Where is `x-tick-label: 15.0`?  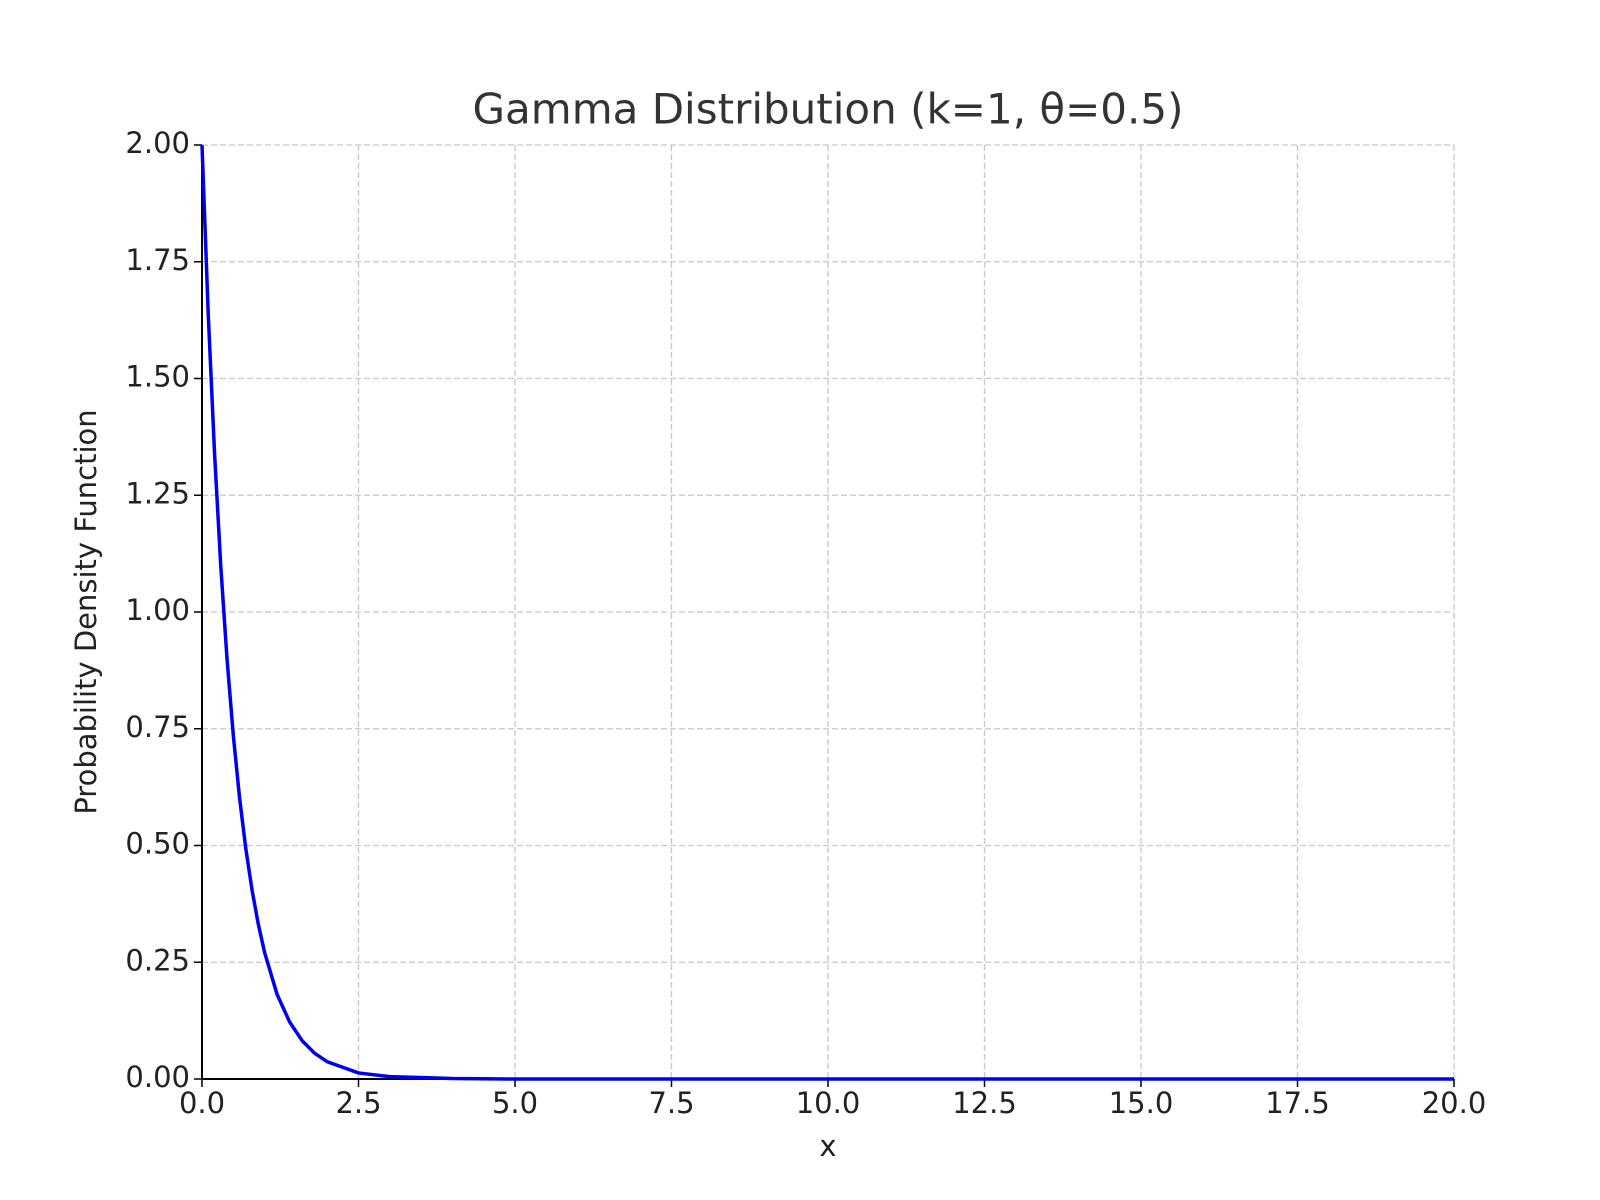 x-tick-label: 15.0 is located at coordinates (1141, 1103).